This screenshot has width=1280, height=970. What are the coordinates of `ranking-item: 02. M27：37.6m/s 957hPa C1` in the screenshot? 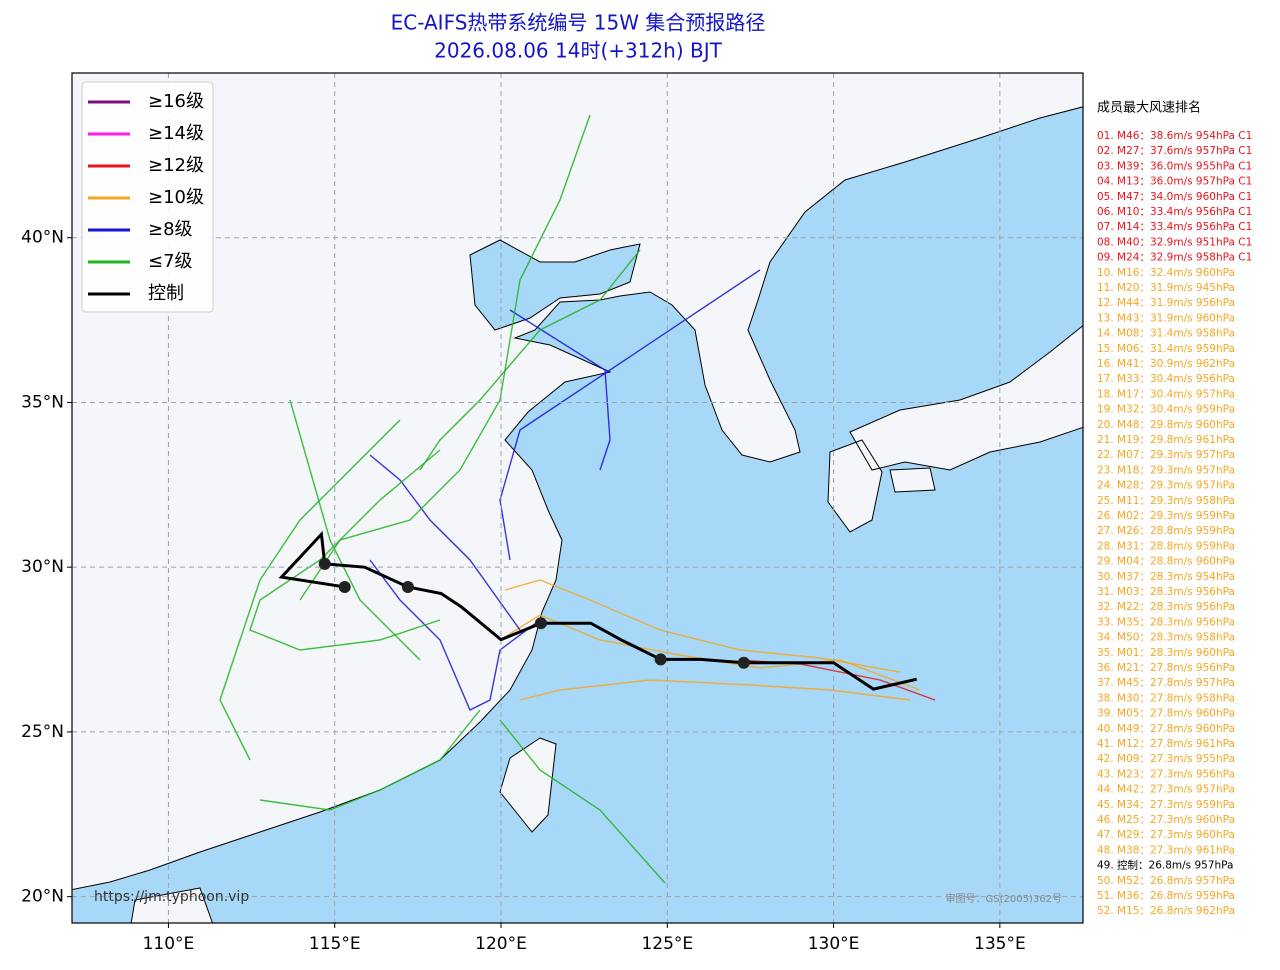 It's located at (1174, 151).